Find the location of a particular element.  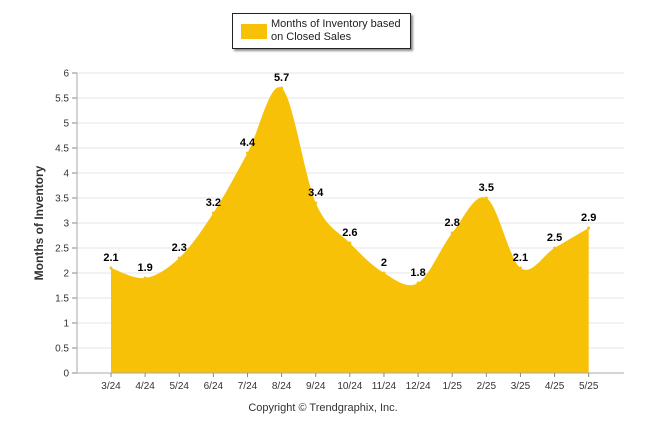

data-label: 1.9 is located at coordinates (144, 268).